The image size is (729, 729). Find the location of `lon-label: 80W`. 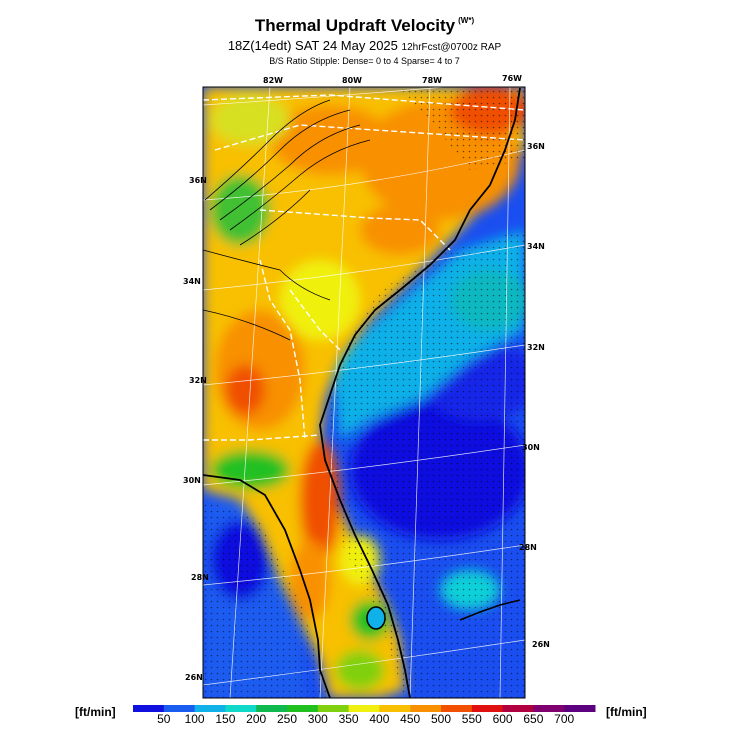

lon-label: 80W is located at coordinates (352, 80).